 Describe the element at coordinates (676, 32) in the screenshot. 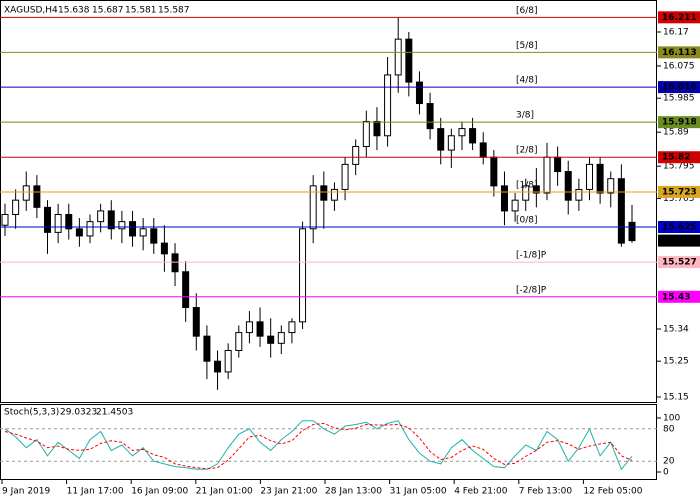

I see `y-tick-label: 16.17` at that location.